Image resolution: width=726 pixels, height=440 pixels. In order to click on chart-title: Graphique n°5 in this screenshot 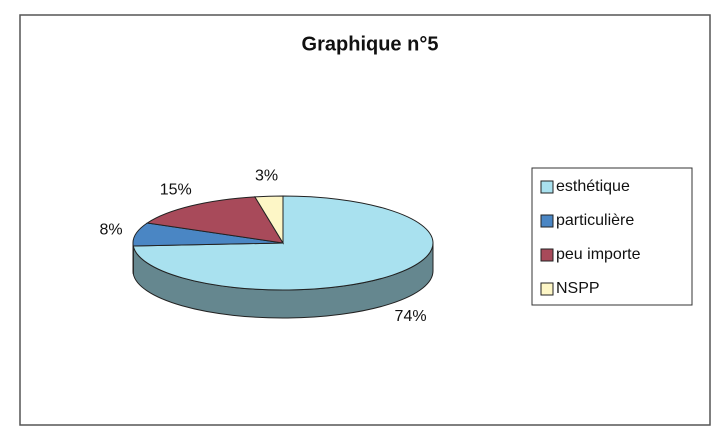, I will do `click(370, 44)`.